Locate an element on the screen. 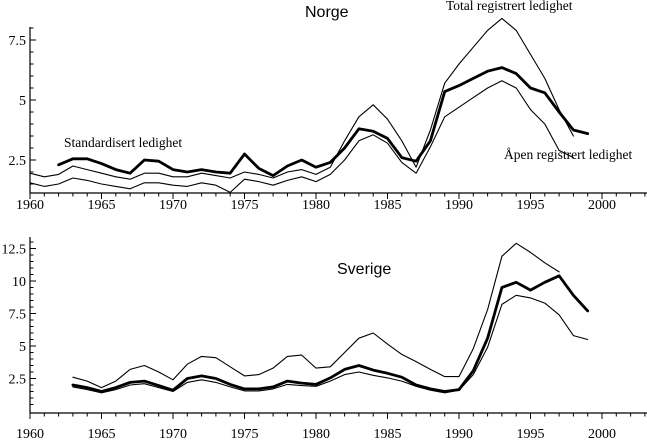  open-registered-series-label: Åpen registrert ledighet is located at coordinates (568, 154).